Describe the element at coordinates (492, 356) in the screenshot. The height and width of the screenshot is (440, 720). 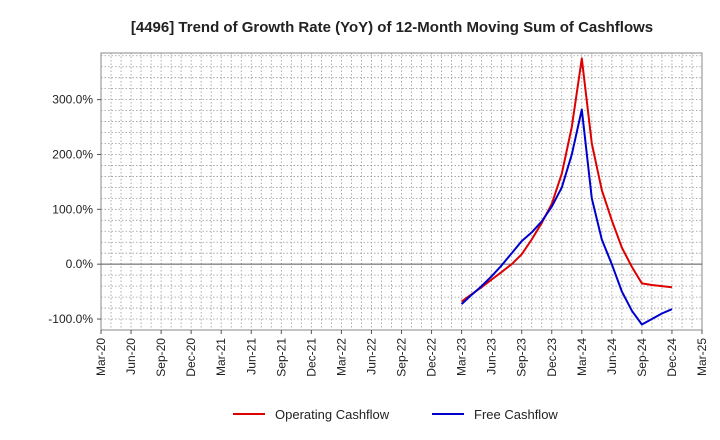
I see `x-tick-label: Jun-23` at that location.